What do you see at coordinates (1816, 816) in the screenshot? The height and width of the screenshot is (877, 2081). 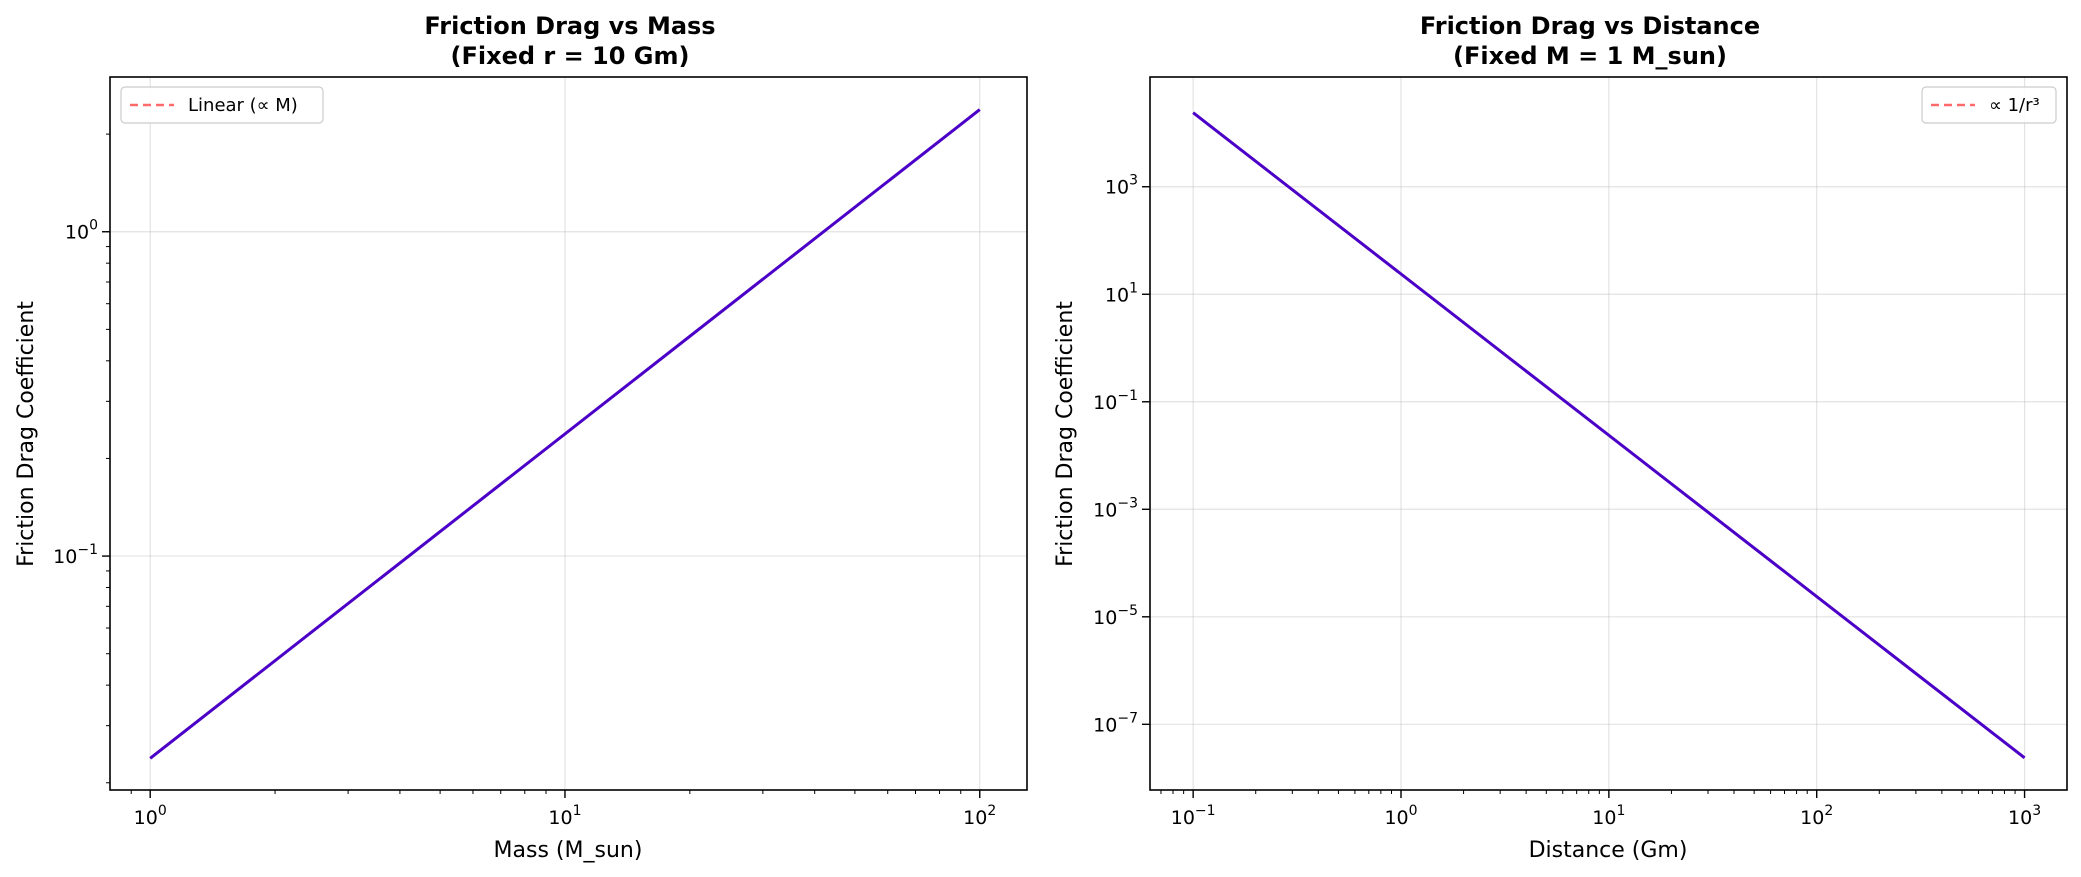 I see `x-tick-label: 102` at bounding box center [1816, 816].